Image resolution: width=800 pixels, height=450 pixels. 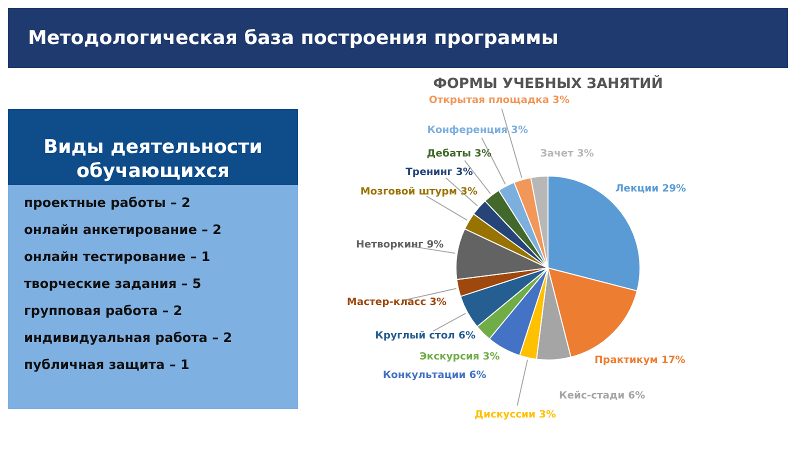 What do you see at coordinates (425, 336) in the screenshot?
I see `slice-label: Круглый стол 6%` at bounding box center [425, 336].